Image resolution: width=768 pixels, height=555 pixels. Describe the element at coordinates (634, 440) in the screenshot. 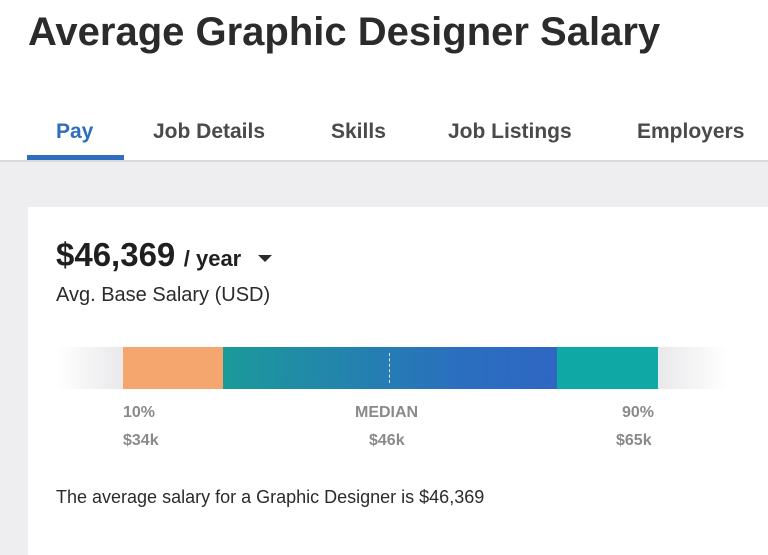

I see `high-value-label: $65k` at that location.